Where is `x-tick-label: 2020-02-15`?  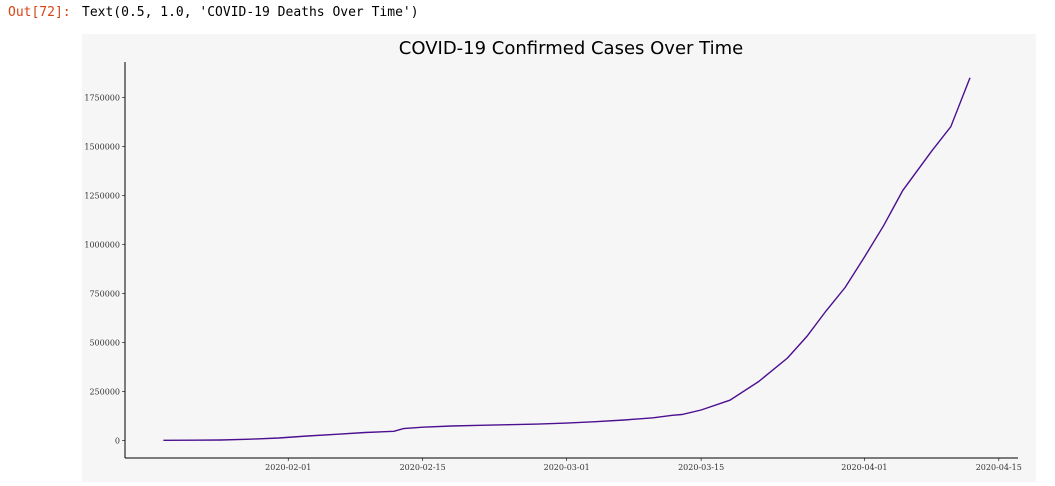 x-tick-label: 2020-02-15 is located at coordinates (423, 467).